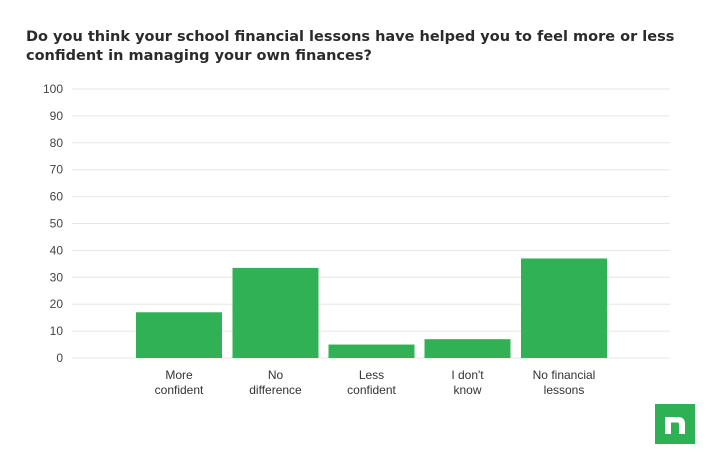 This screenshot has width=720, height=475. I want to click on y-tick-label: 30, so click(57, 277).